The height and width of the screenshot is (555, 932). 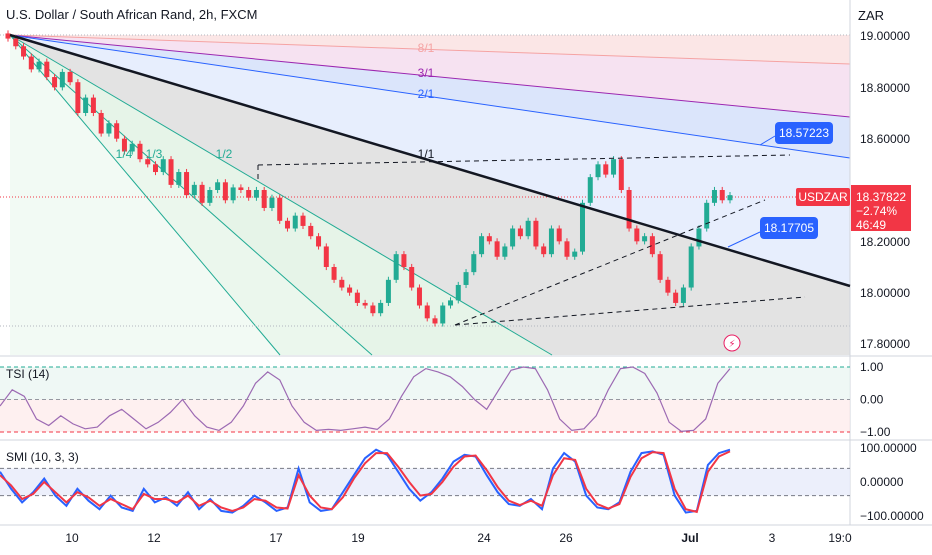 I want to click on fan-label: 1/3, so click(x=154, y=154).